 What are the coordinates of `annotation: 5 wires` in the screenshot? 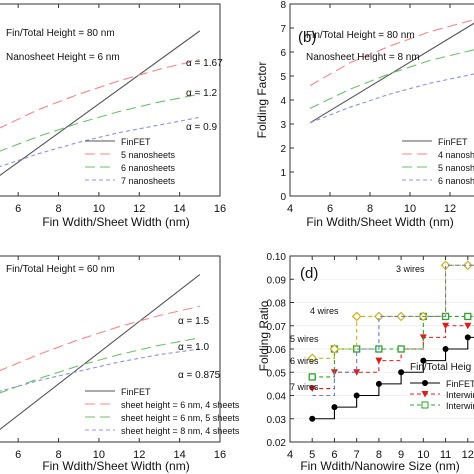 It's located at (304, 339).